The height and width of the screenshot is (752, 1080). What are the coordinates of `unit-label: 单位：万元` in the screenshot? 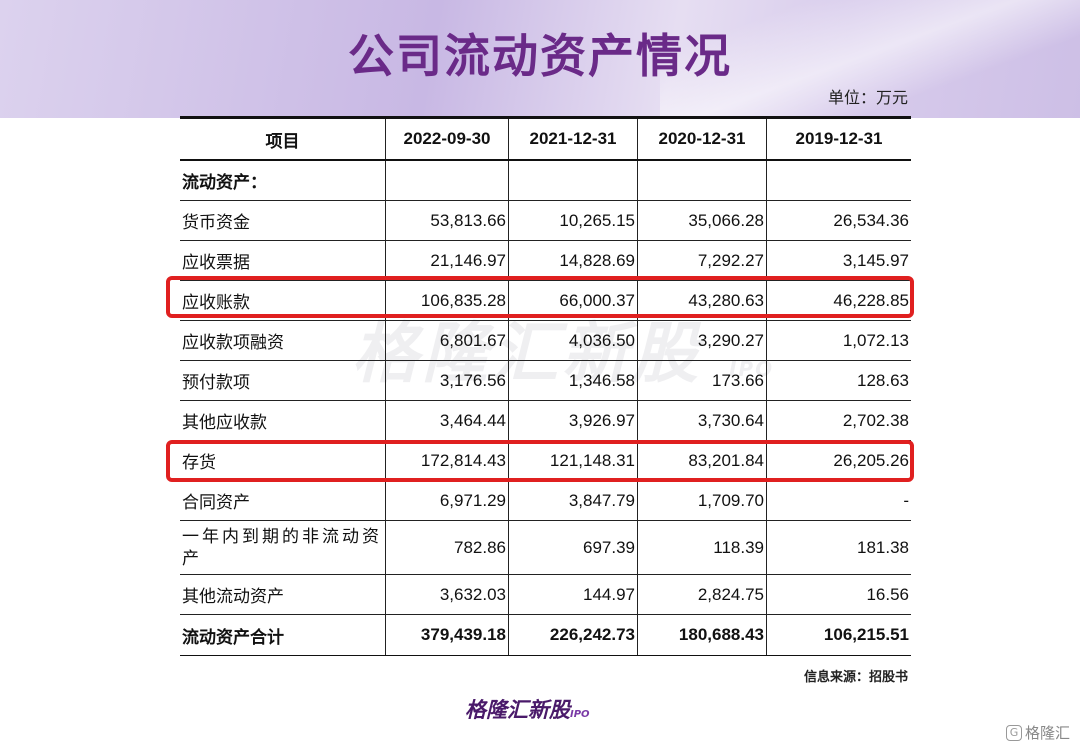 It's located at (867, 97).